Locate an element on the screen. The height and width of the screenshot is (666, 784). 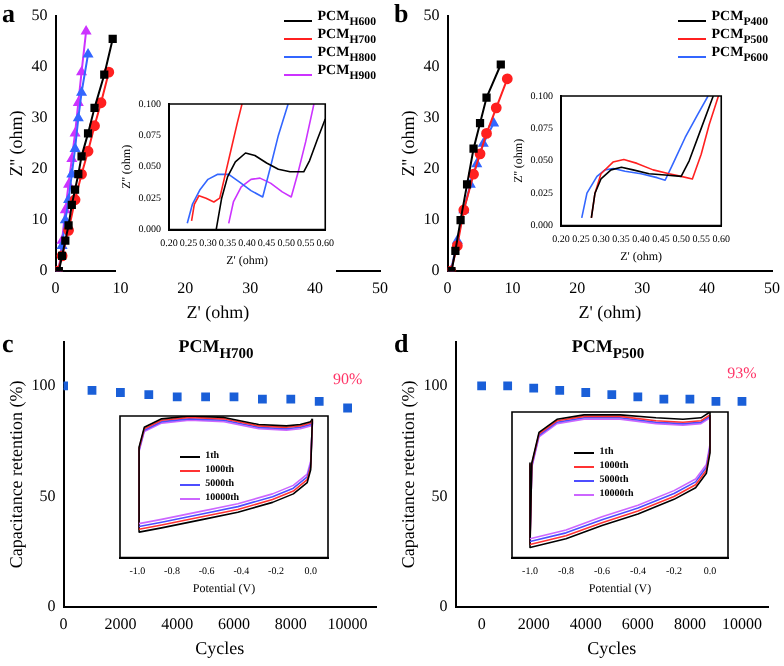
annotation: 90% is located at coordinates (347, 379).